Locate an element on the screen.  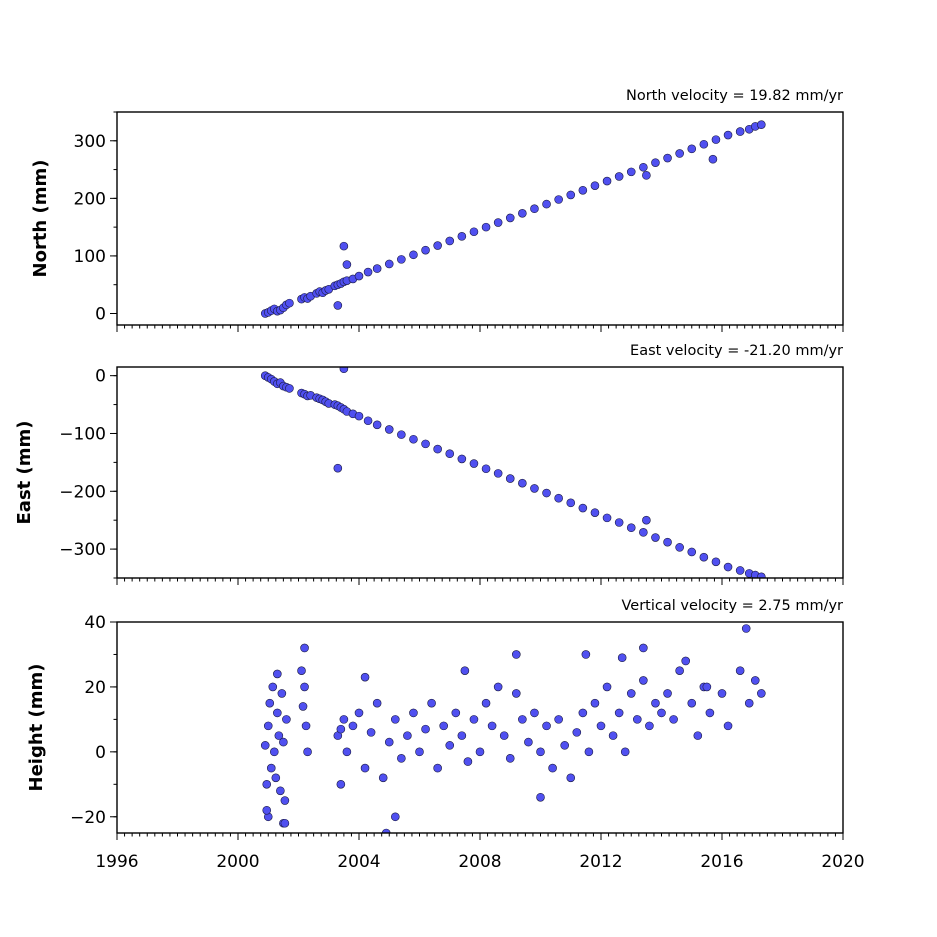
y-tick-label: −20 is located at coordinates (88, 818).